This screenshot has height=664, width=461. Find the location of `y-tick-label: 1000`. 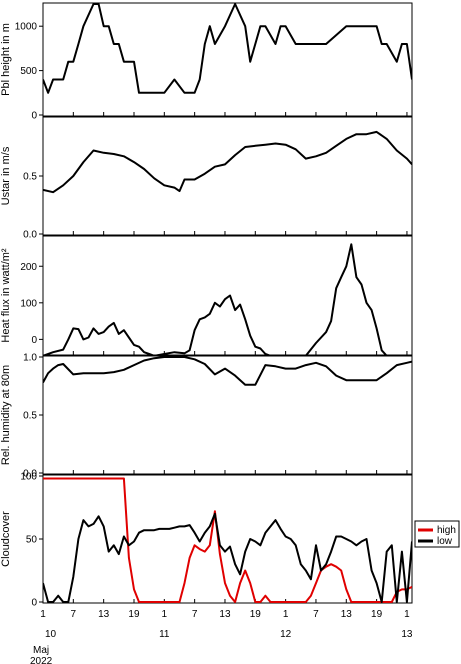

y-tick-label: 1000 is located at coordinates (26, 27).